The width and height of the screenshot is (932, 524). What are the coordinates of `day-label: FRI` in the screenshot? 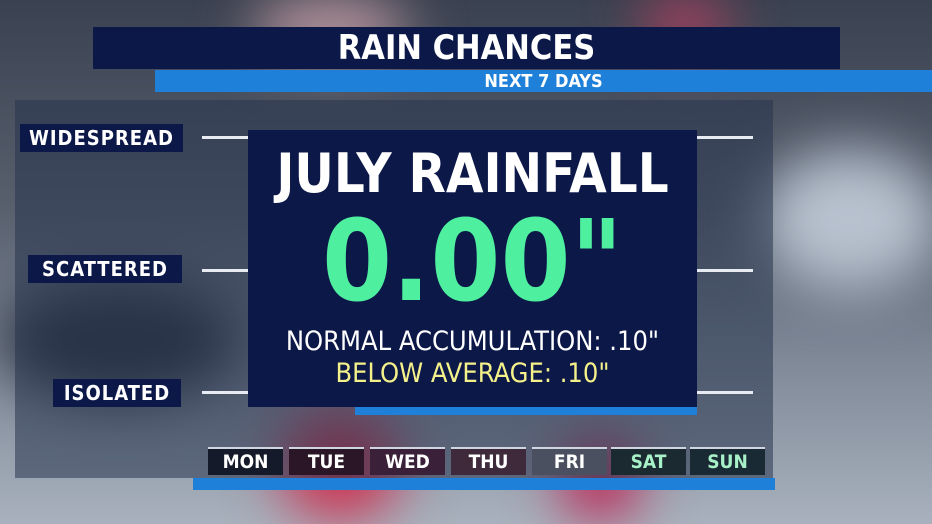 It's located at (569, 461).